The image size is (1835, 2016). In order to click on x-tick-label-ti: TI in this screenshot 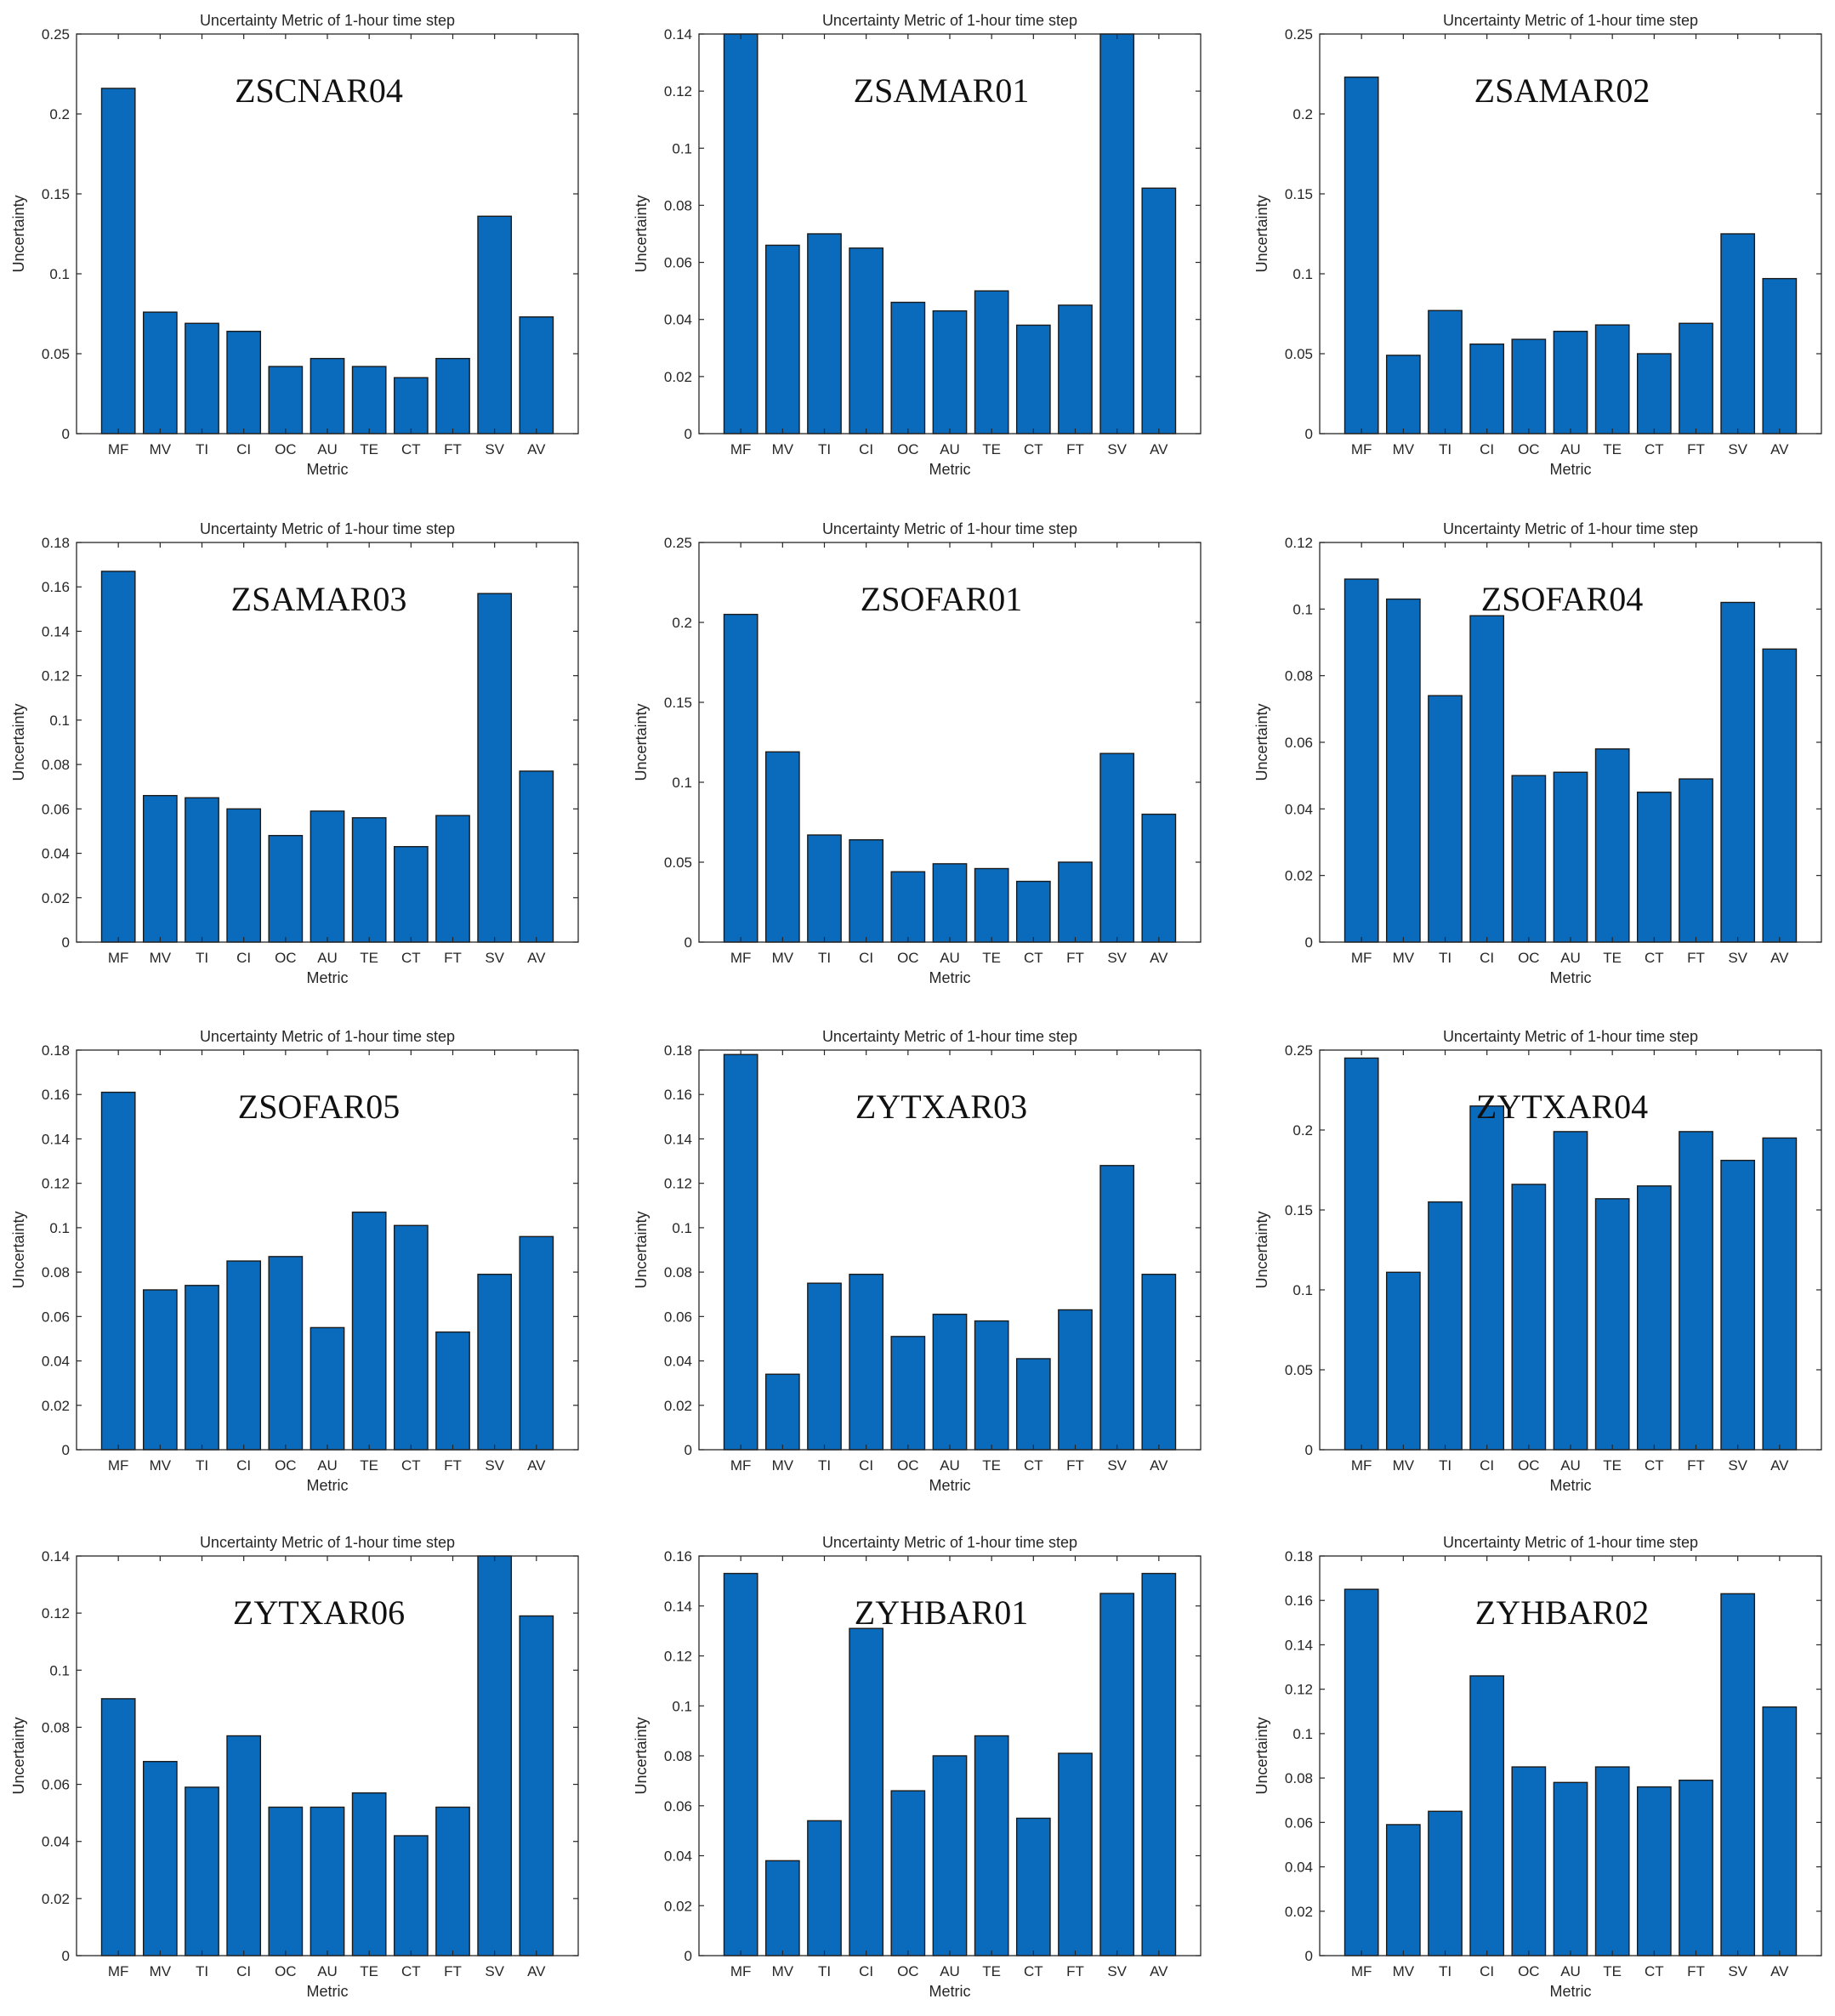, I will do `click(1445, 1971)`.